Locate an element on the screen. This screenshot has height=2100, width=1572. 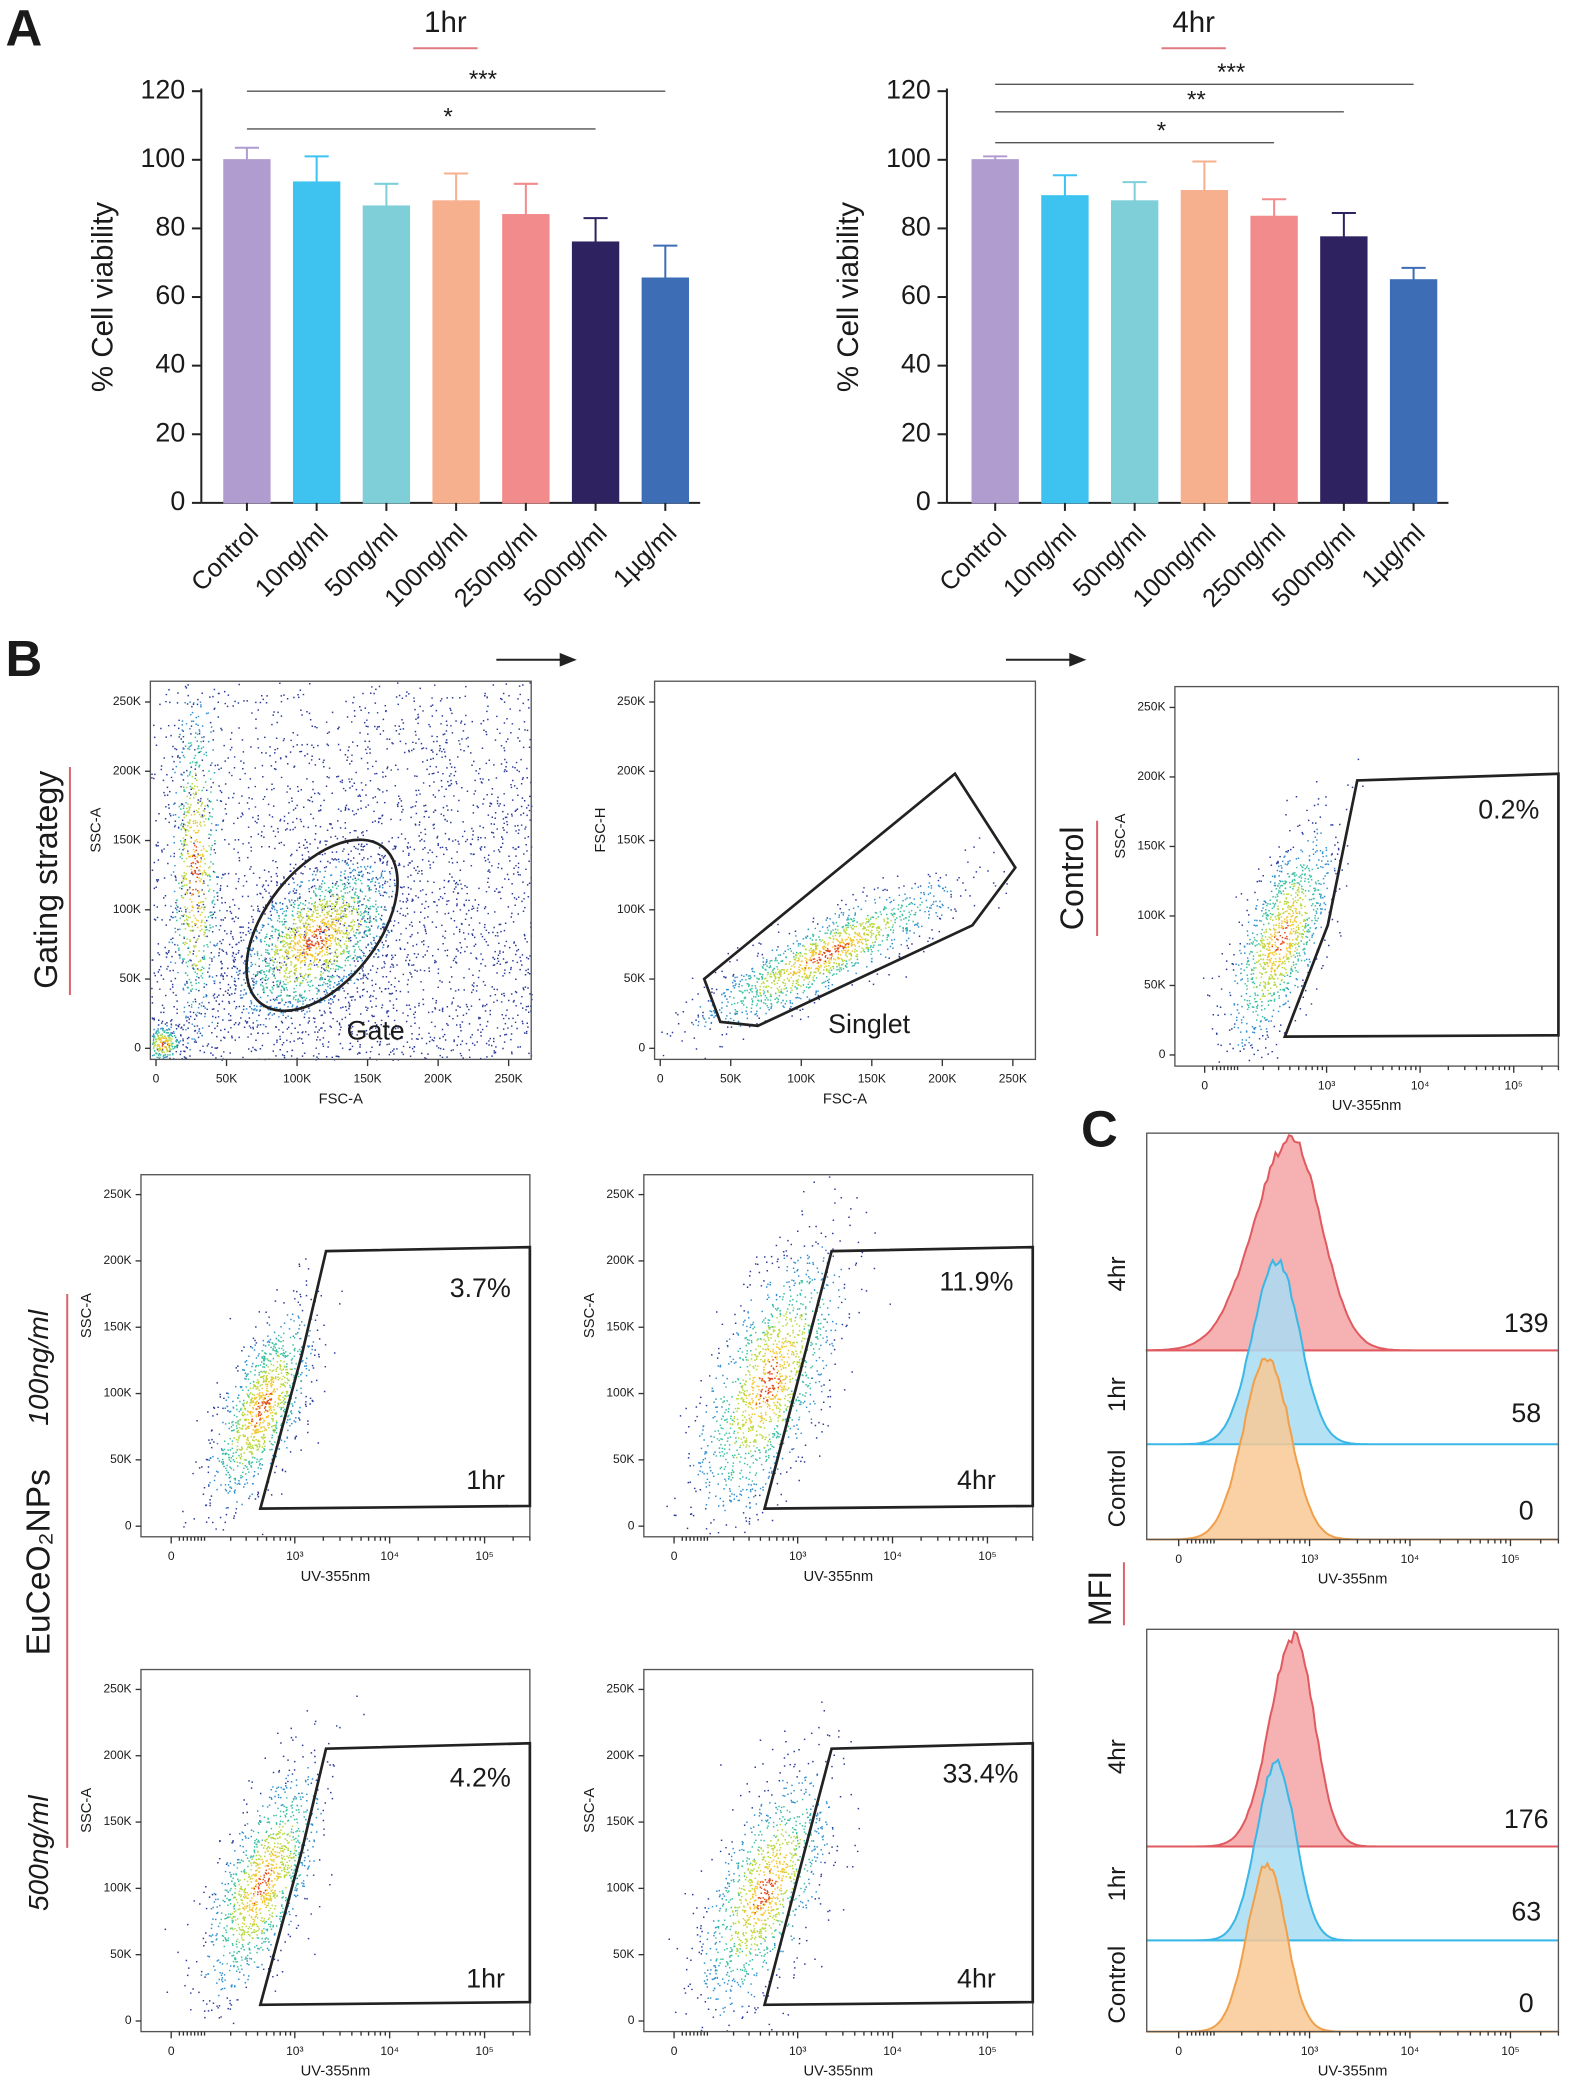
significance-label: *** is located at coordinates (1231, 72).